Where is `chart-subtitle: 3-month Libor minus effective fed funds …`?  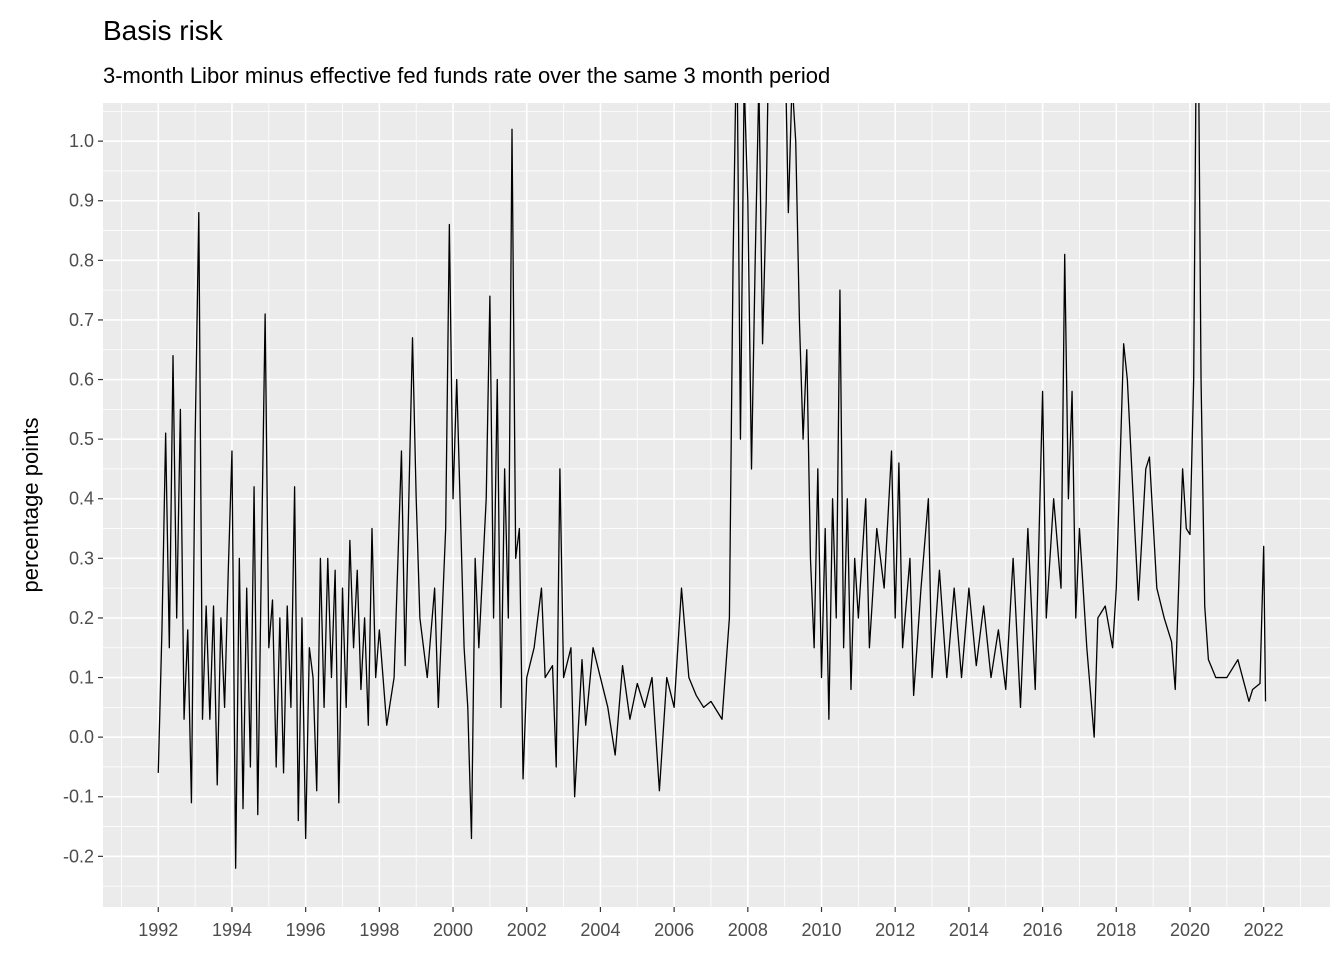
chart-subtitle: 3-month Libor minus effective fed funds … is located at coordinates (466, 75).